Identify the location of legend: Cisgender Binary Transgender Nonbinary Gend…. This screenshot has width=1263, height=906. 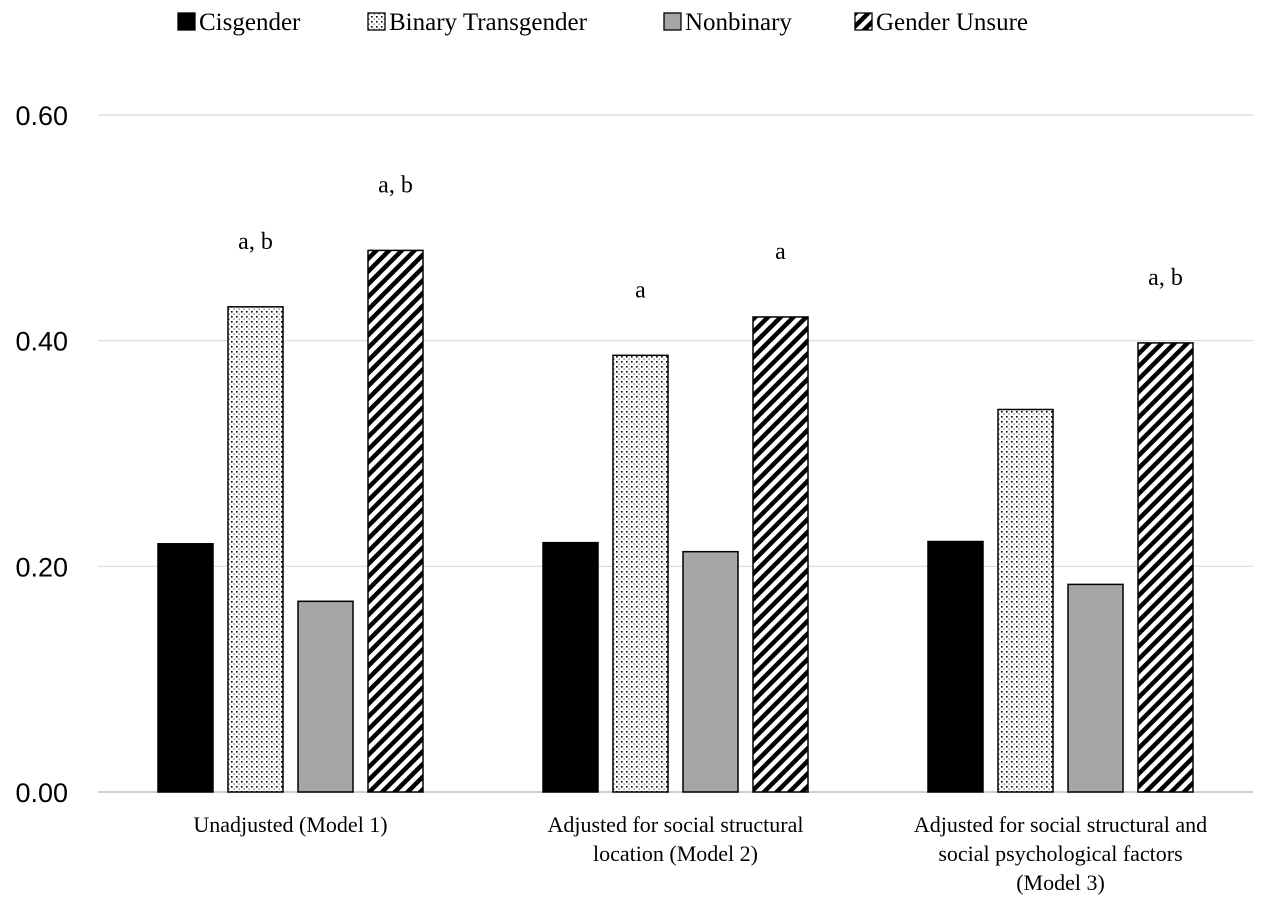
(602, 22).